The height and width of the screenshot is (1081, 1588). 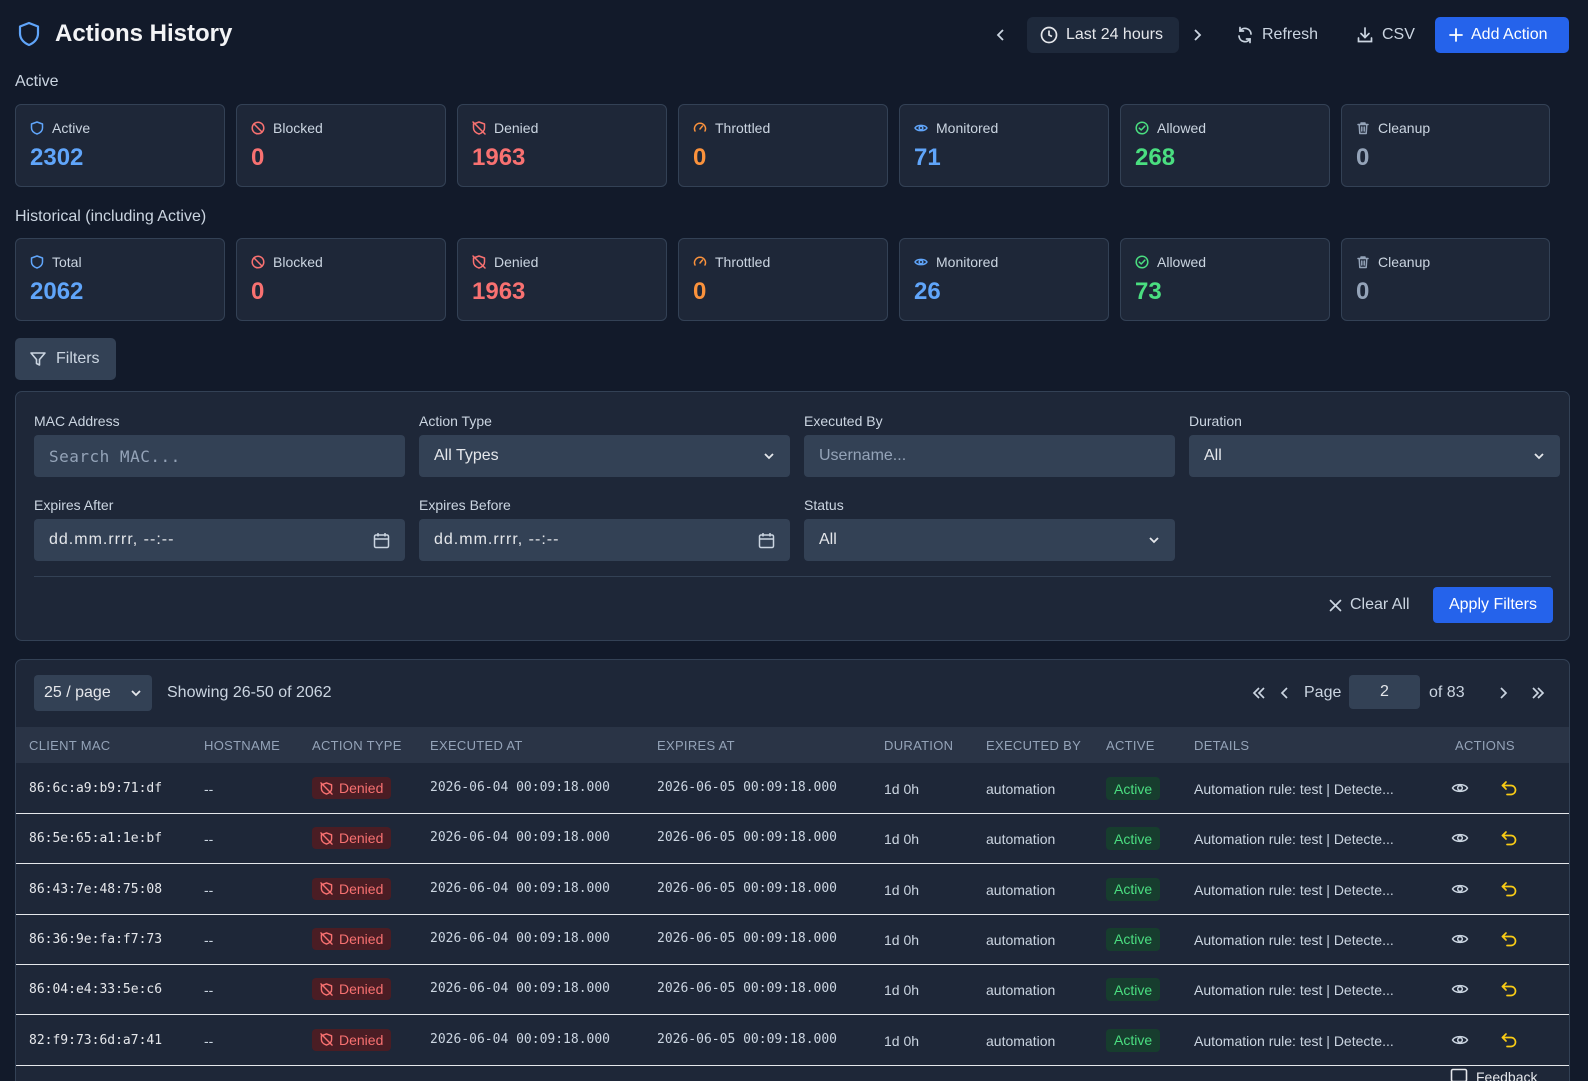 What do you see at coordinates (1503, 693) in the screenshot?
I see `next-page-button` at bounding box center [1503, 693].